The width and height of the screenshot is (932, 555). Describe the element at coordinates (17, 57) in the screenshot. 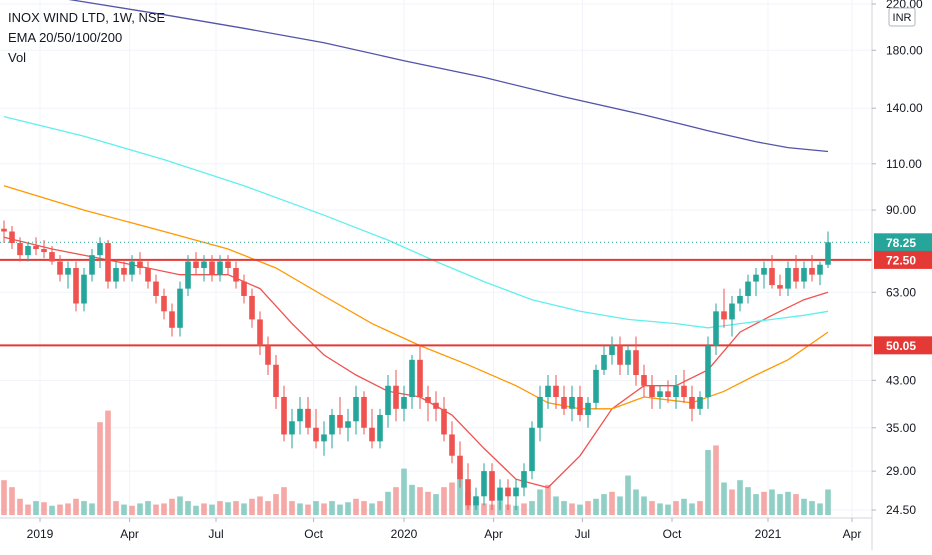

I see `volume-indicator-label: Vol` at that location.